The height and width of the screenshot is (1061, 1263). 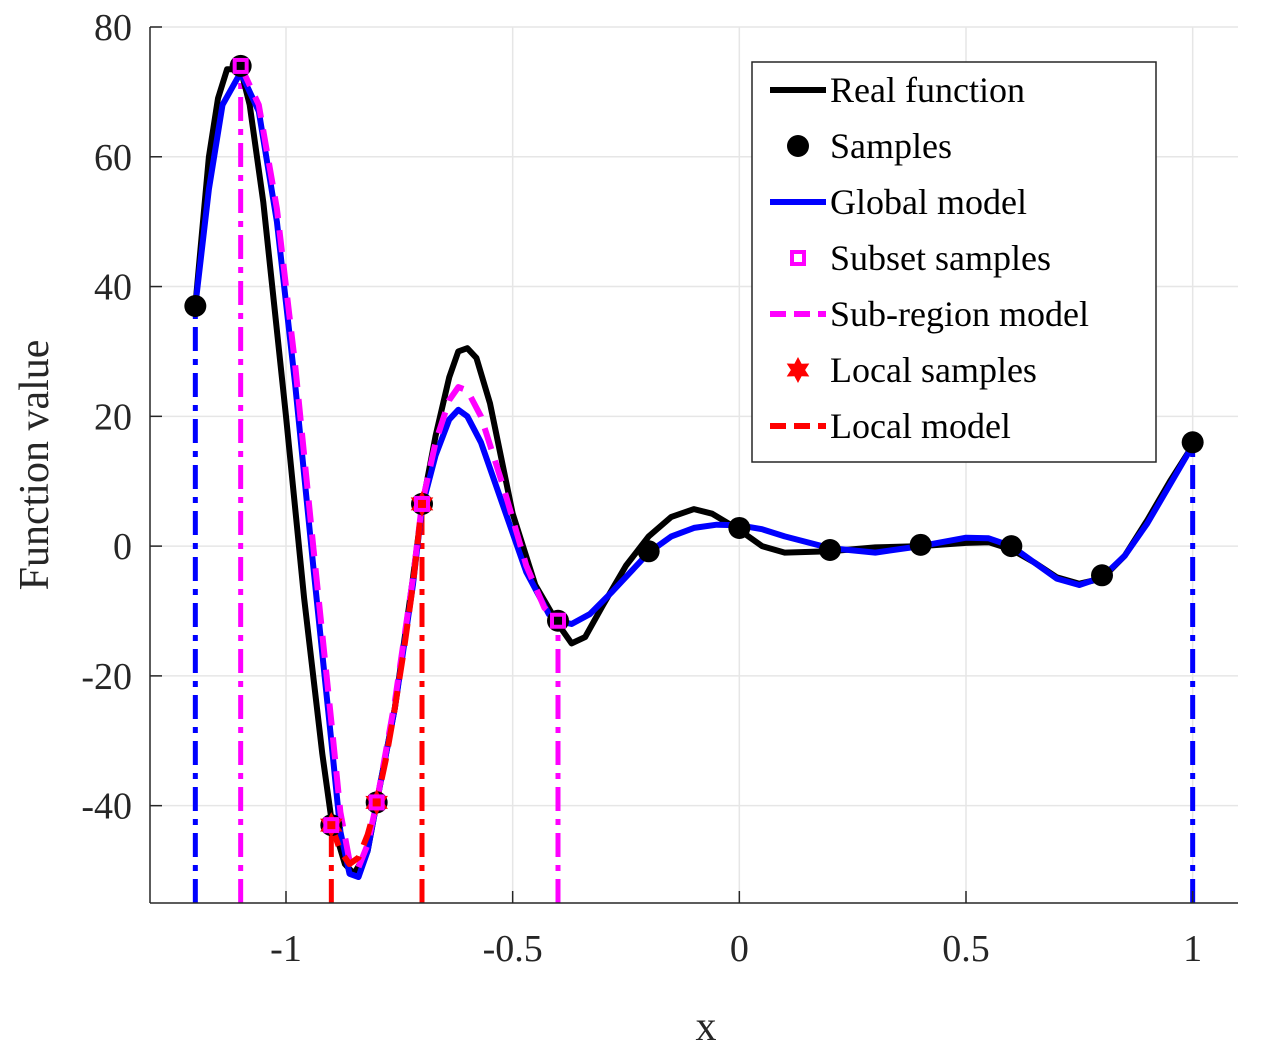 I want to click on y-tick-label: -40, so click(x=106, y=807).